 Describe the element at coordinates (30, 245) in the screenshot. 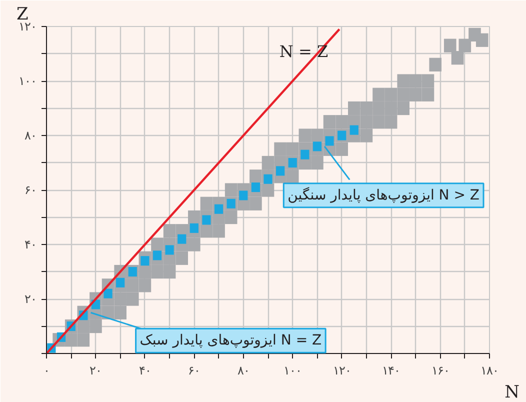

I see `y-tick-label: ۴۰` at that location.